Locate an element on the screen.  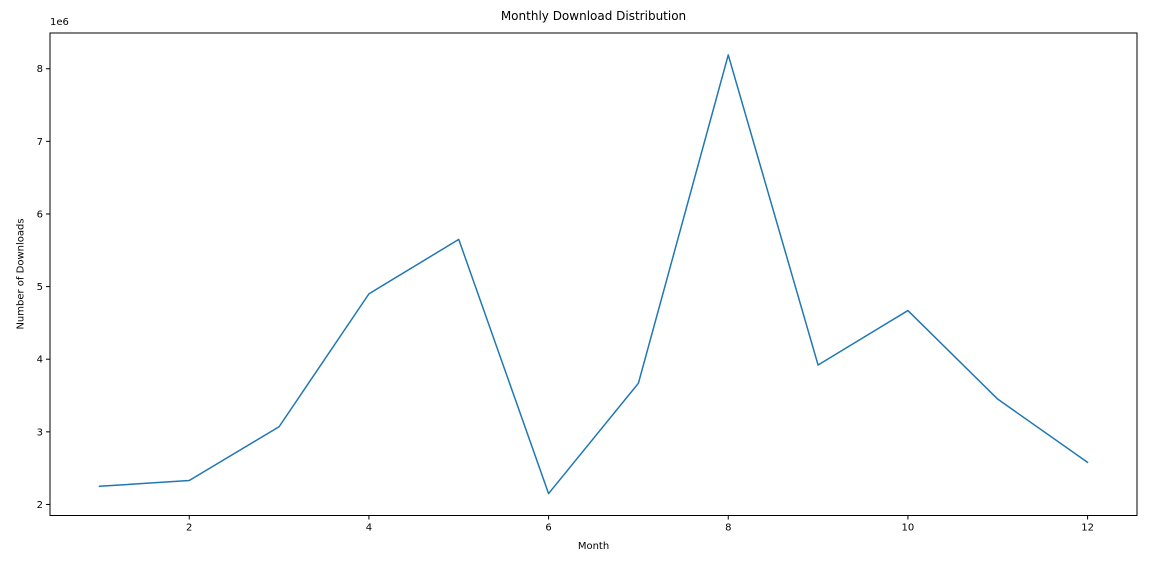
x-tick-label: 12 is located at coordinates (1087, 528).